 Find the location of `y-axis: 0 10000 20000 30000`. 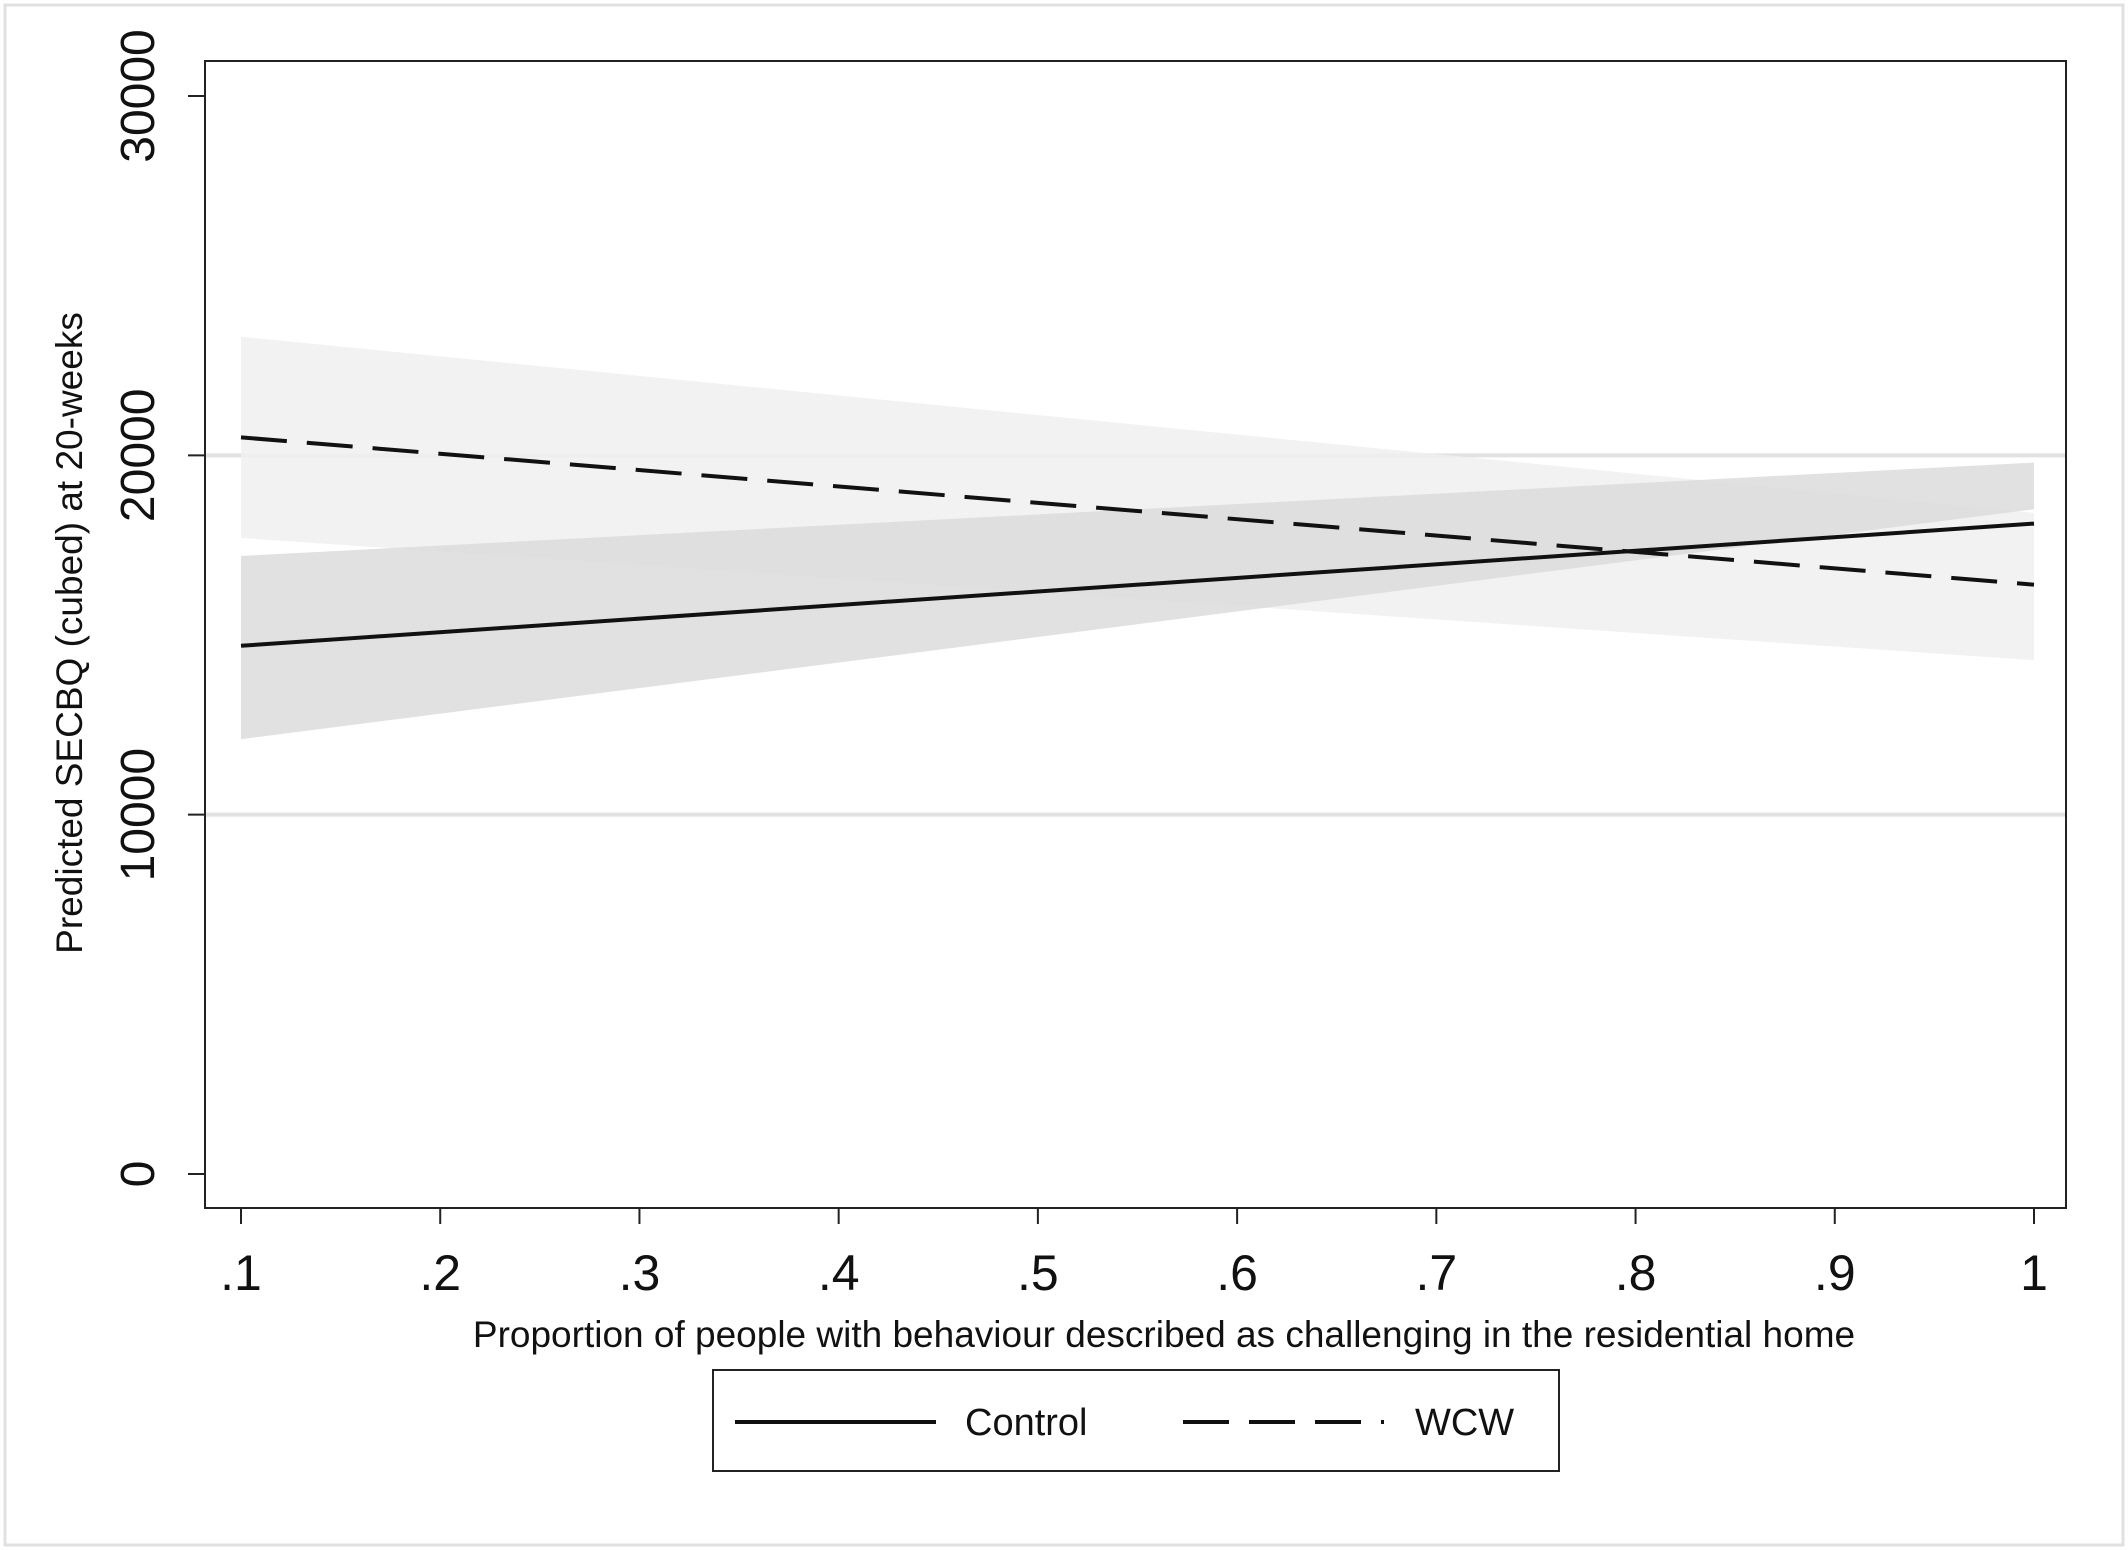

y-axis: 0 10000 20000 30000 is located at coordinates (158, 608).